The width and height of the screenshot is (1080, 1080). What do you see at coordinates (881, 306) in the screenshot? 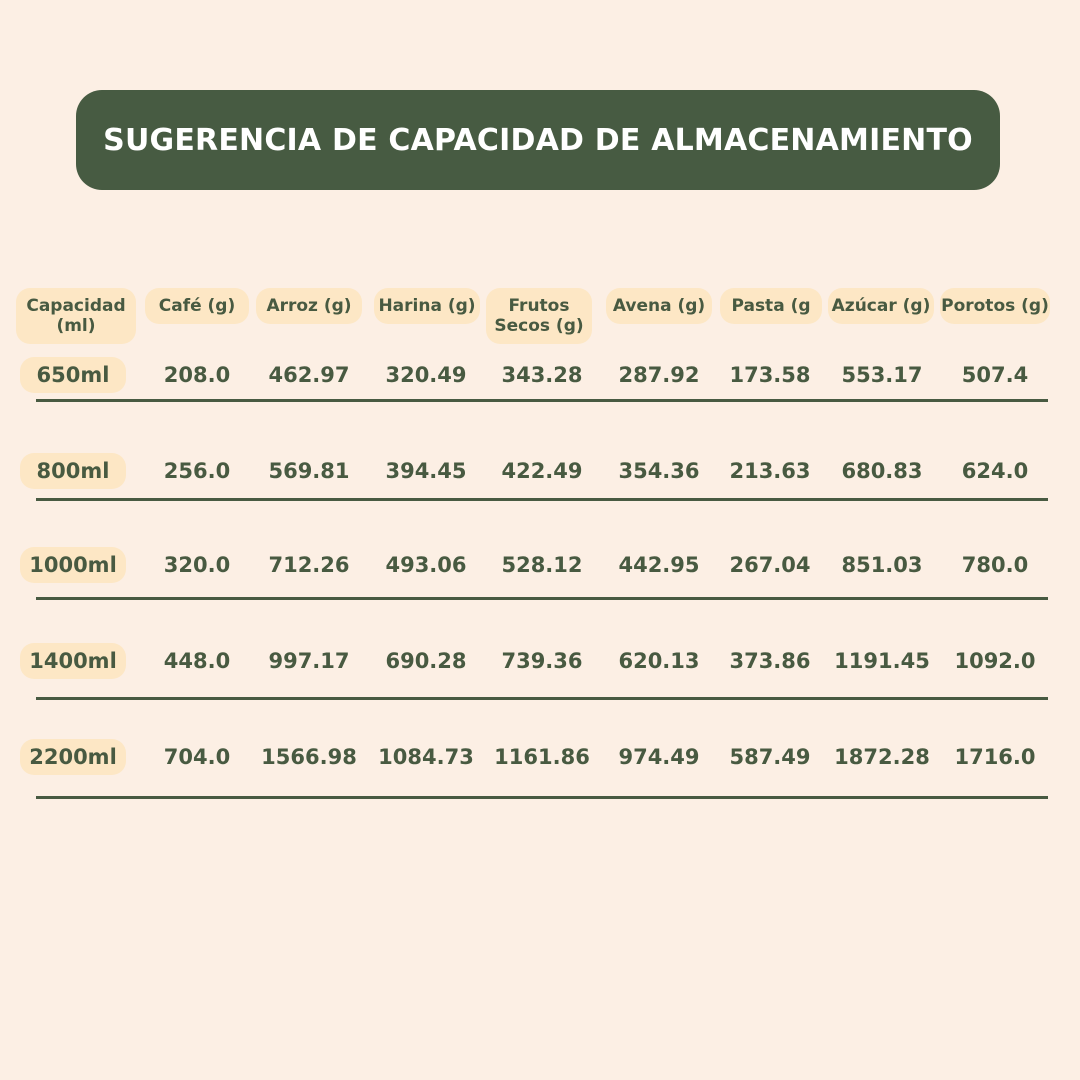
I see `header-azucar: Azúcar (g)` at bounding box center [881, 306].